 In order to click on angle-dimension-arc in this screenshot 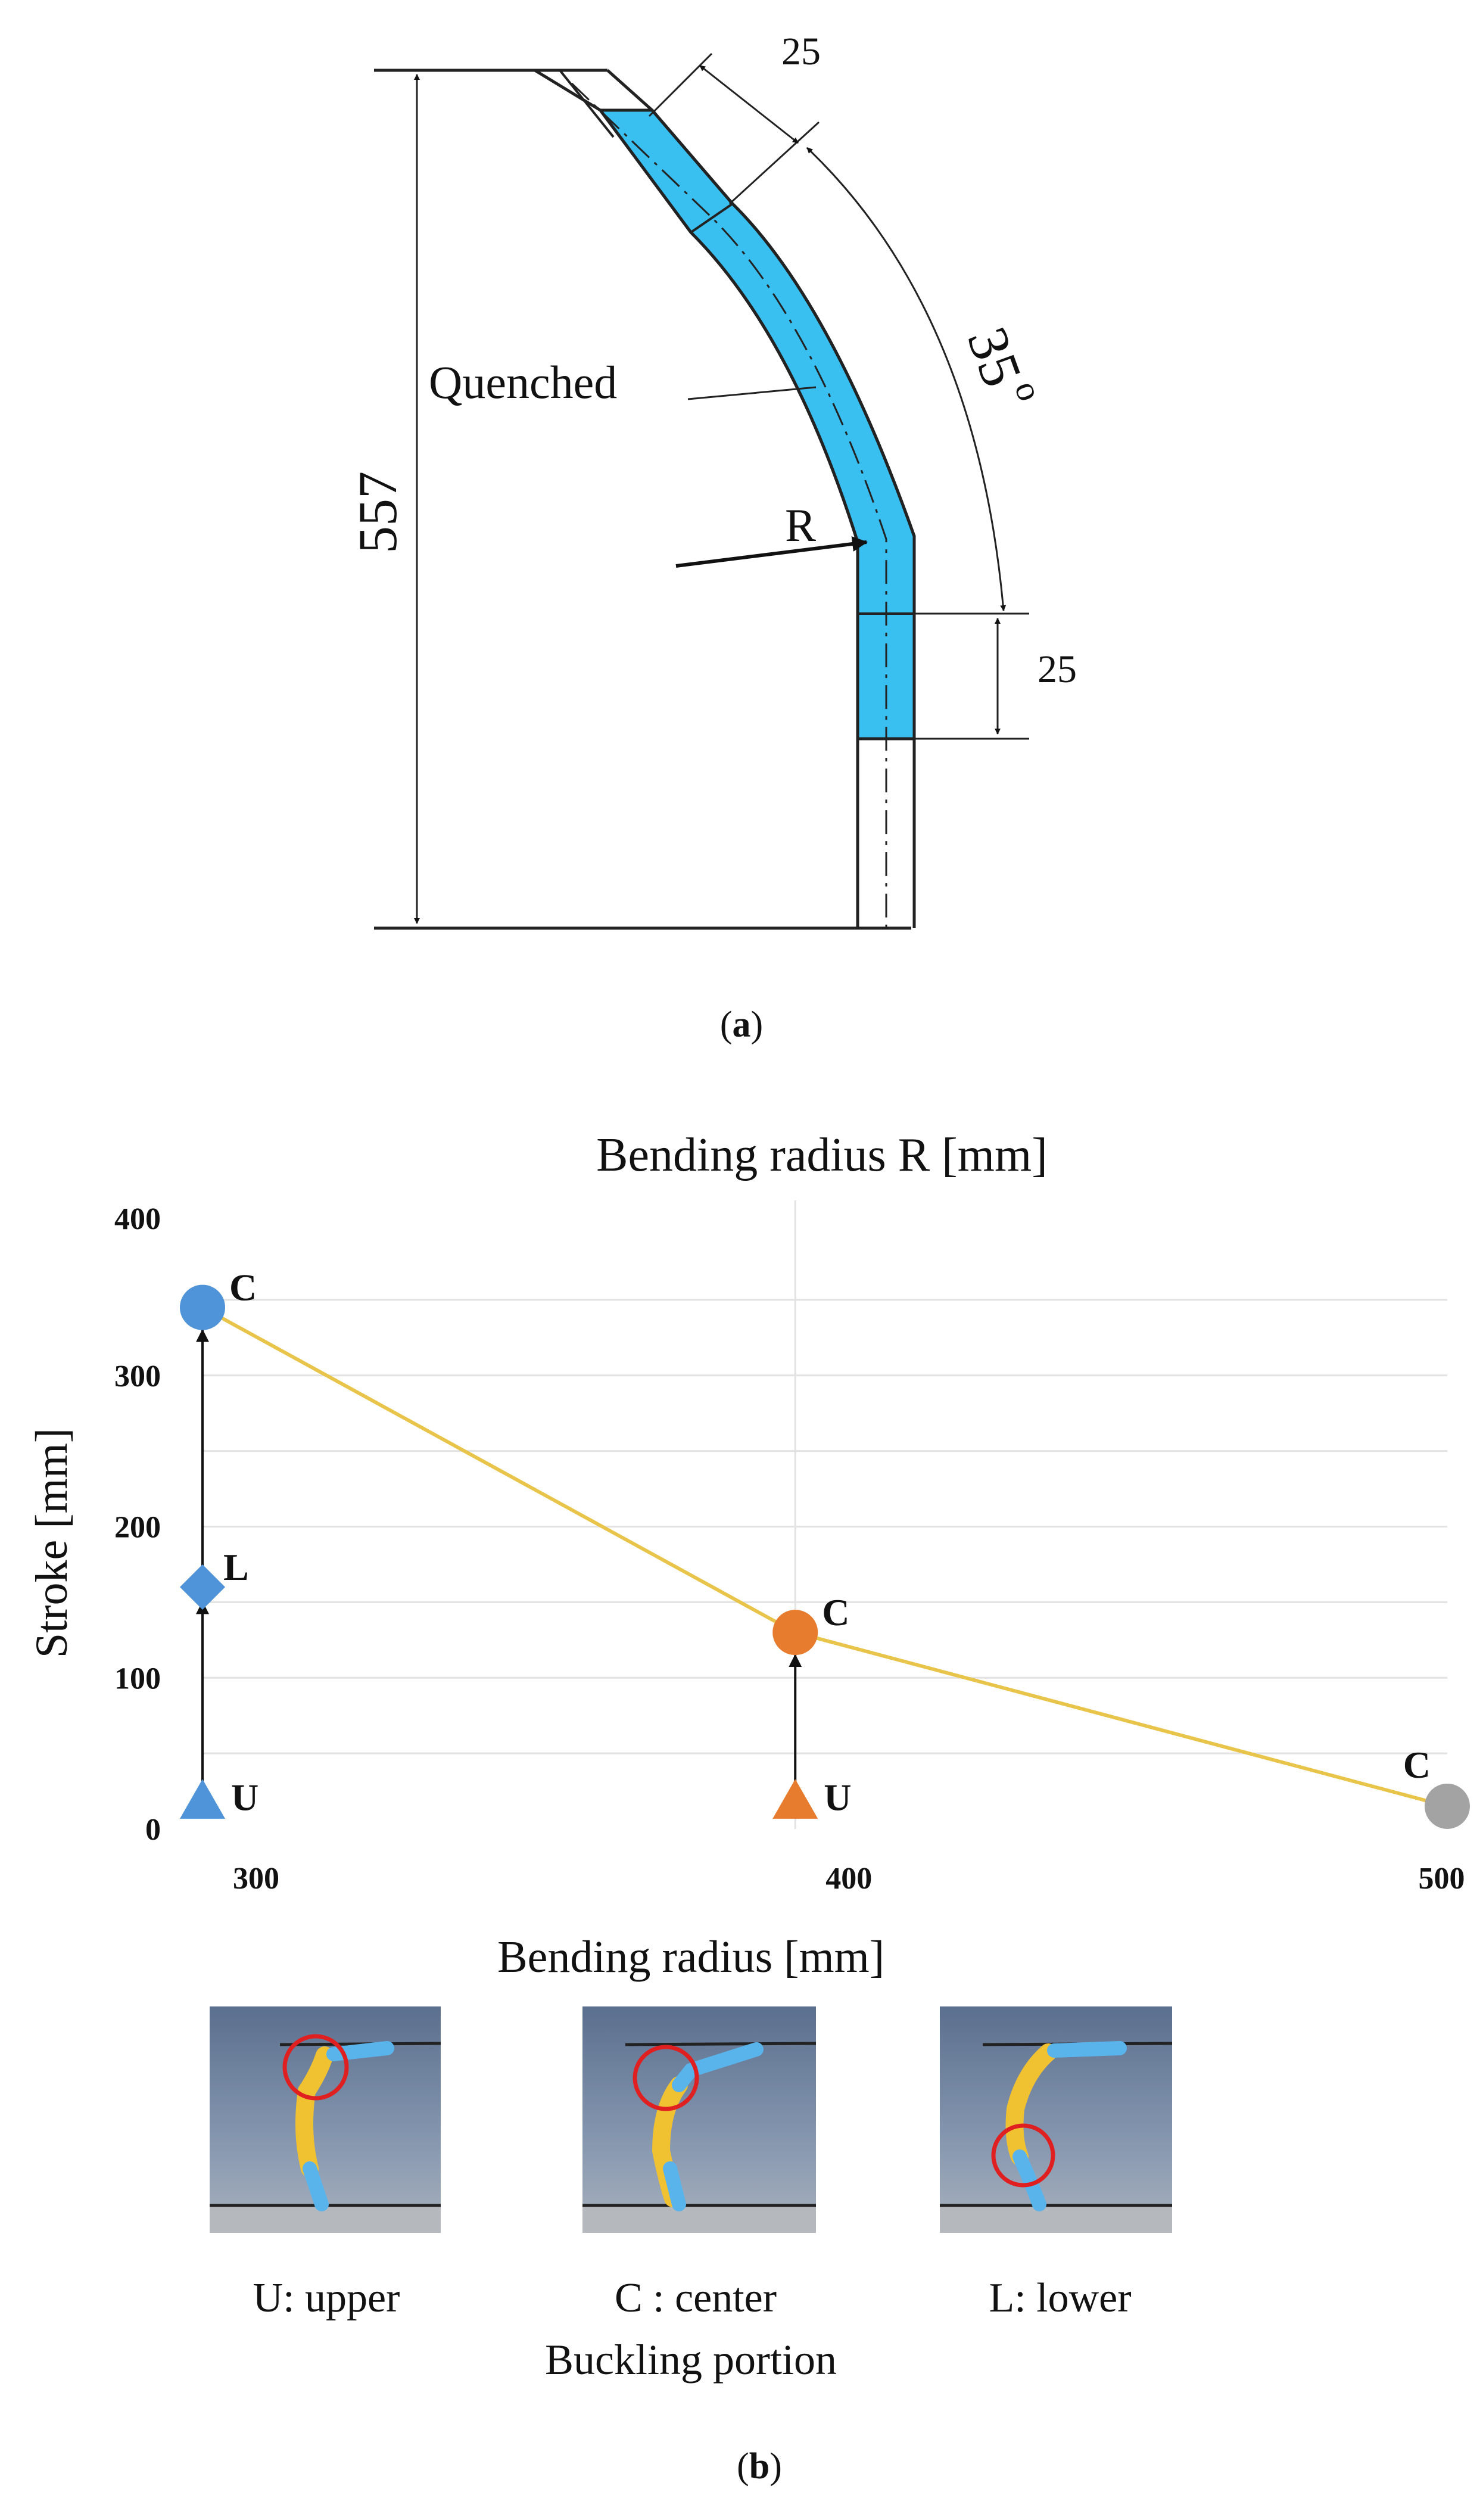, I will do `click(906, 379)`.